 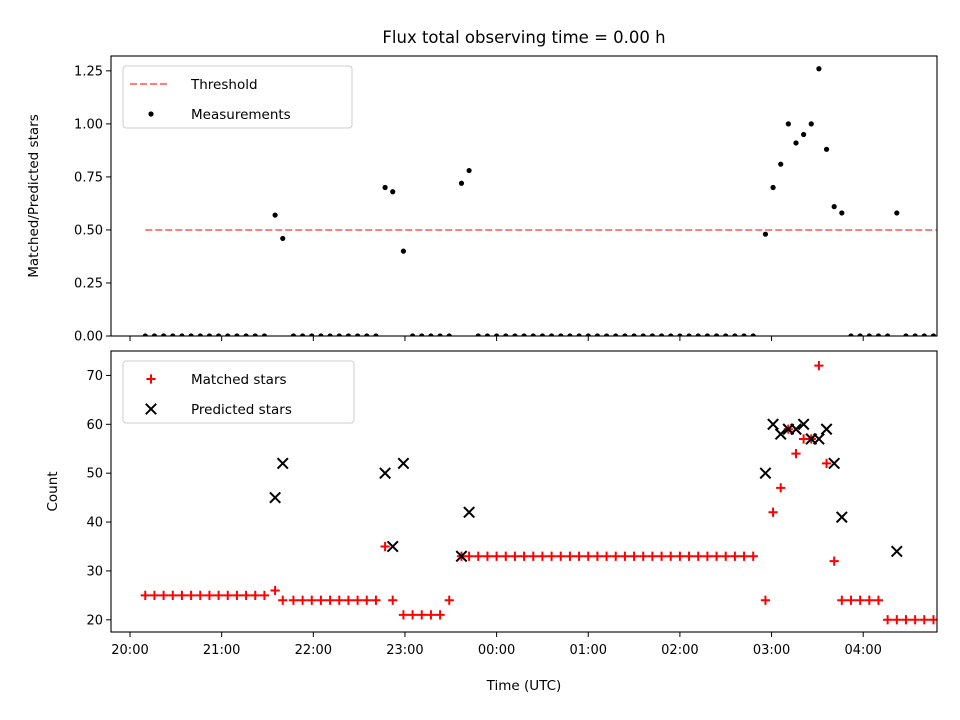 What do you see at coordinates (151, 379) in the screenshot?
I see `legend-swatch-marker` at bounding box center [151, 379].